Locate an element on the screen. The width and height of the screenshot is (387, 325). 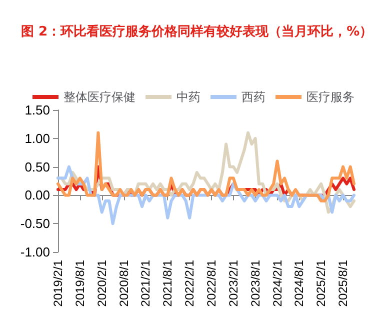
x-tick-label: 2023/2/1 is located at coordinates (233, 283).